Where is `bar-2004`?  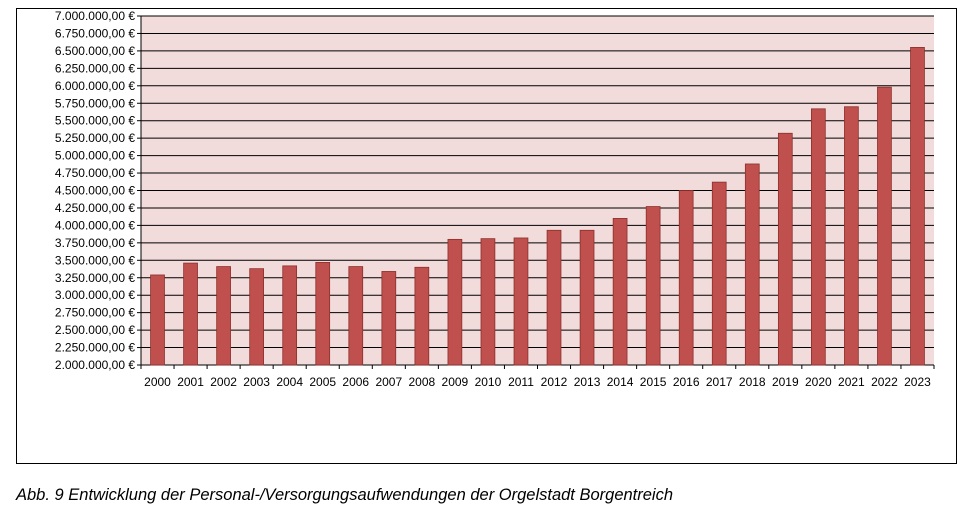 bar-2004 is located at coordinates (290, 315).